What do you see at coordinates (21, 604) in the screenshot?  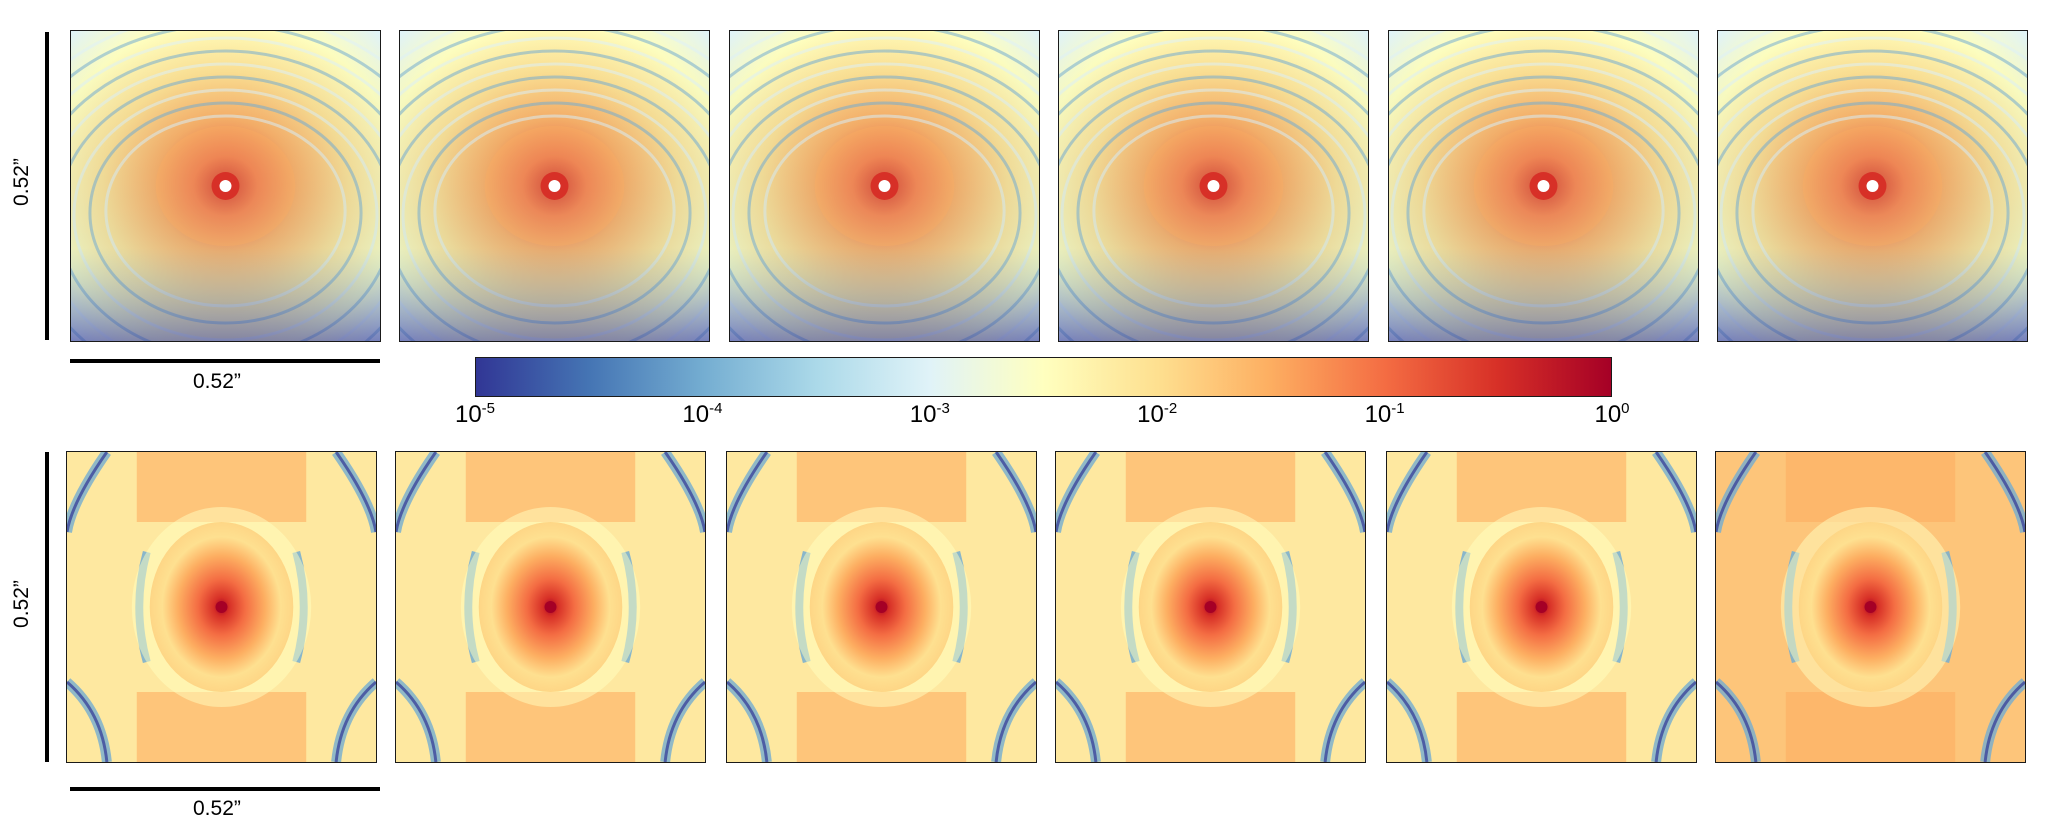 I see `bottom-height-label: 0.52”` at bounding box center [21, 604].